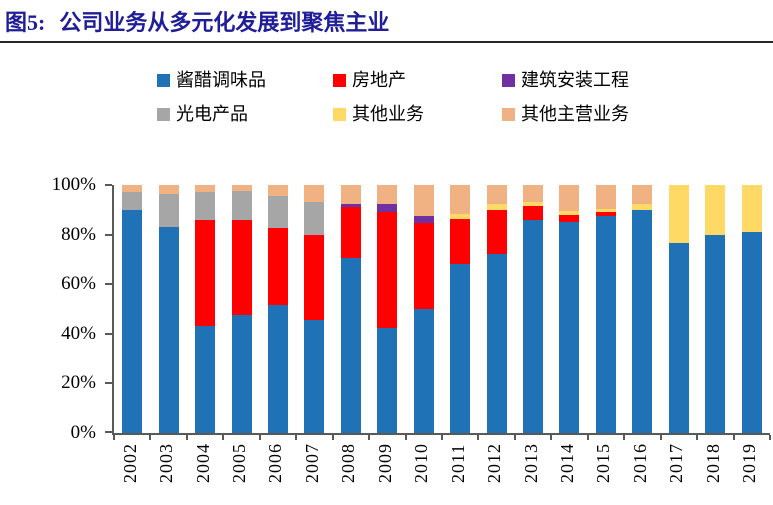 This screenshot has height=505, width=773. I want to click on figure-header: 图5: 公司业务从多元化发展到聚焦主业, so click(197, 21).